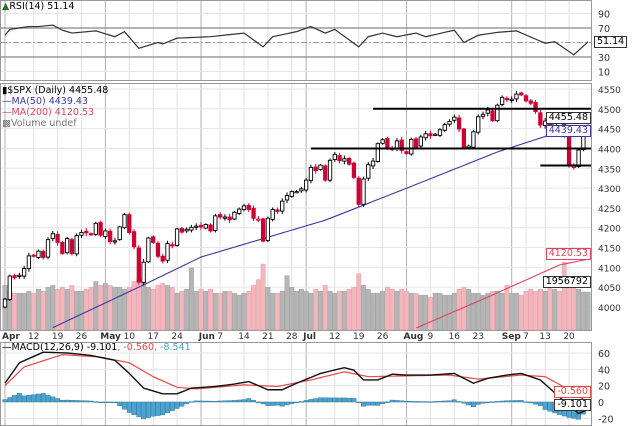 The width and height of the screenshot is (640, 426). What do you see at coordinates (604, 73) in the screenshot?
I see `rsi-y-tick-label: 10` at bounding box center [604, 73].